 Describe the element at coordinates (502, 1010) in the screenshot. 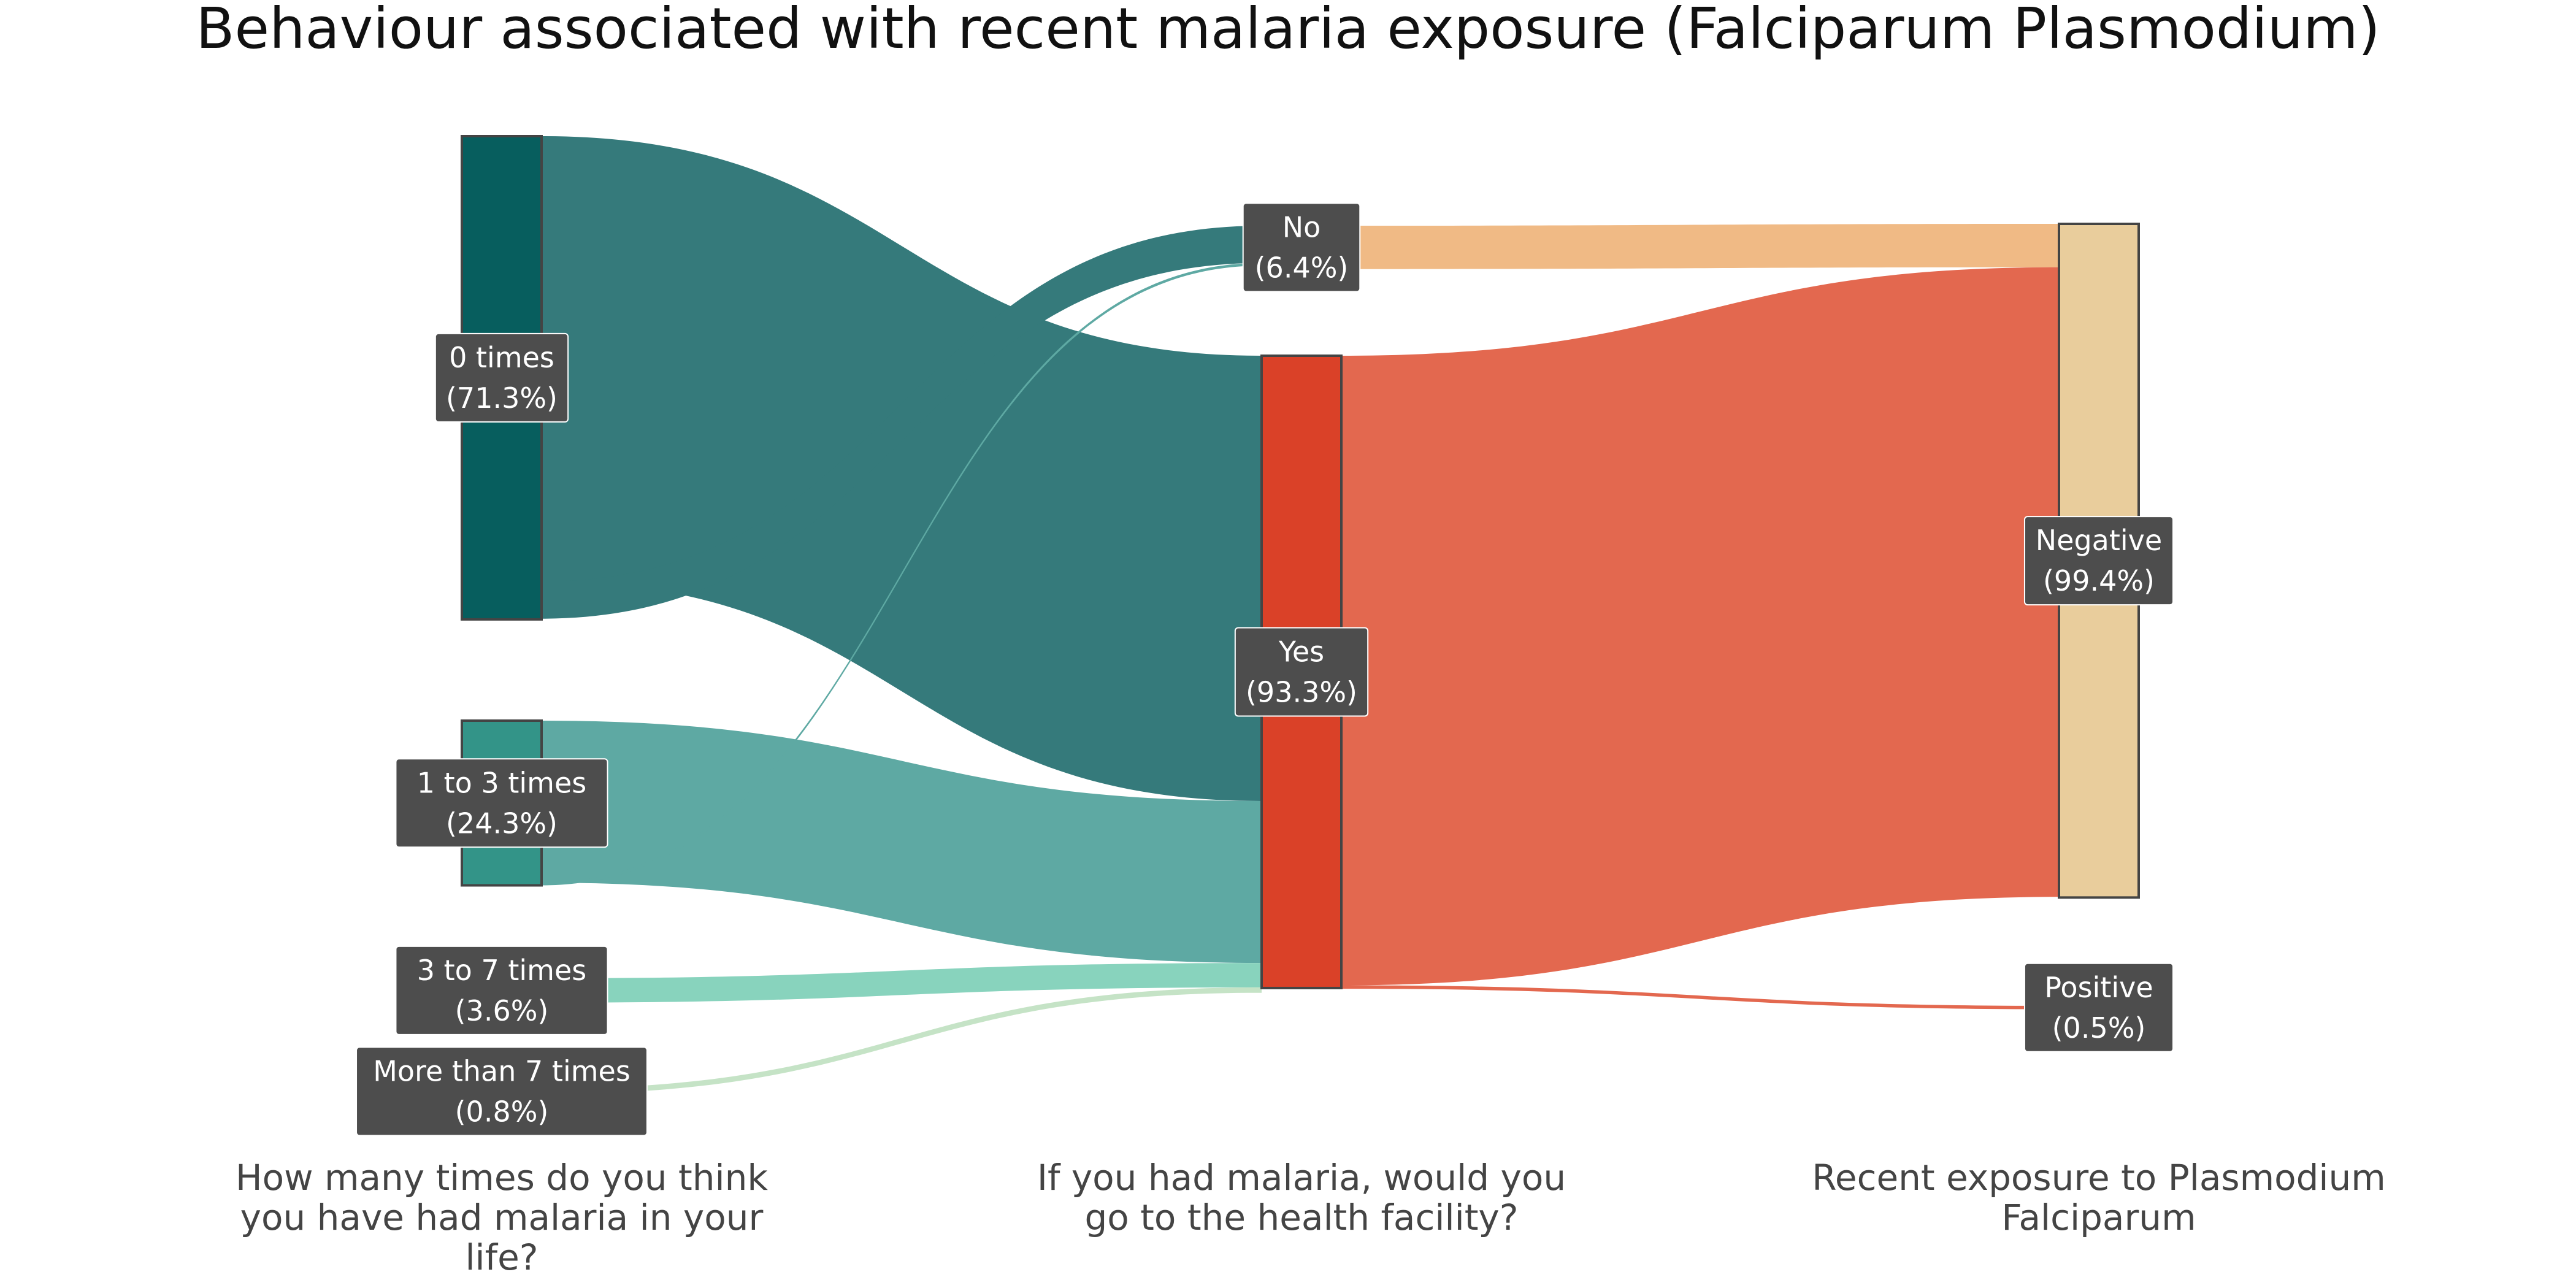

I see `node-label-percent: (3.6%)` at that location.